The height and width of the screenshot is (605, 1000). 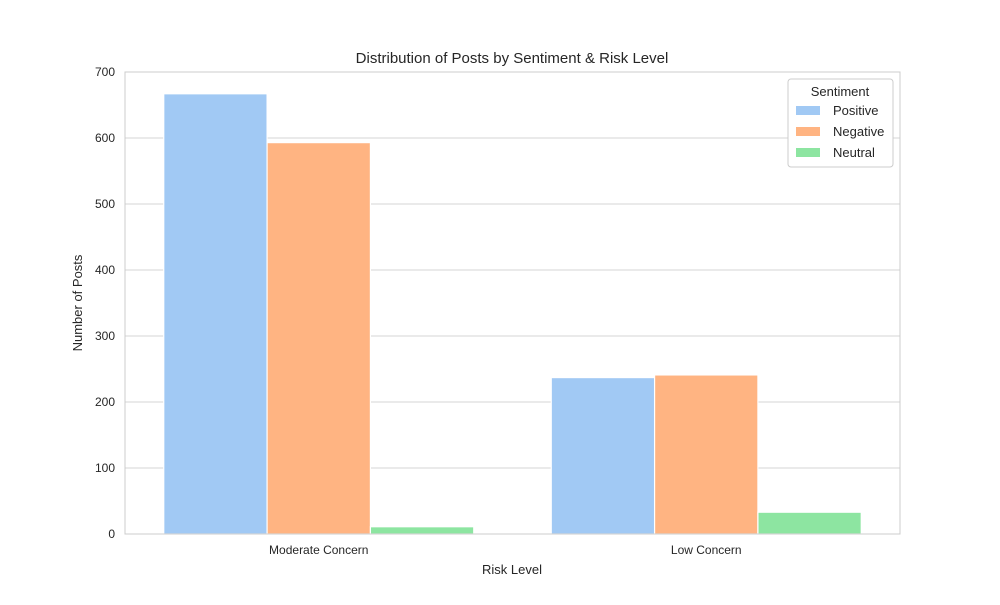 I want to click on legend-swatch-negative, so click(x=808, y=131).